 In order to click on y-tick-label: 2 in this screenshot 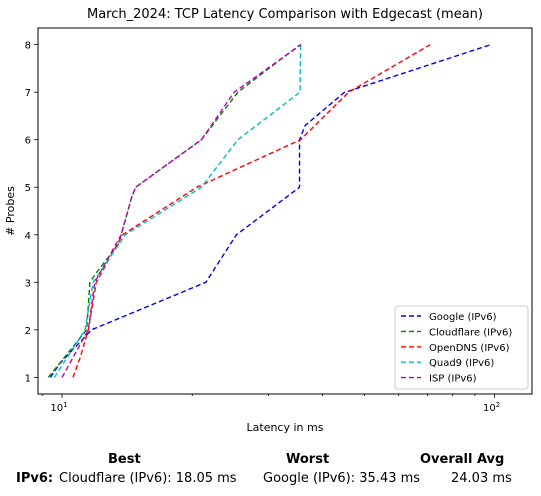, I will do `click(28, 331)`.